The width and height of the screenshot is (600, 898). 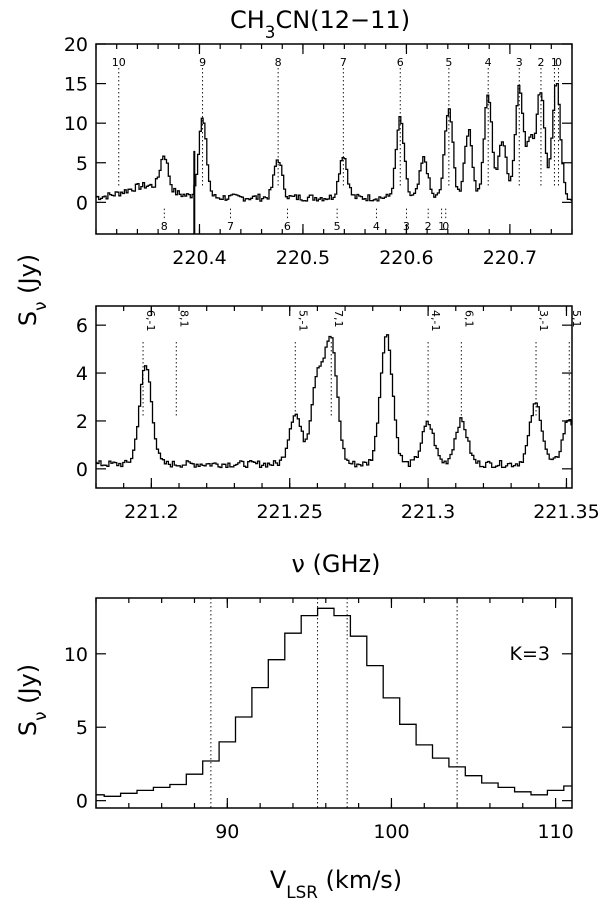 What do you see at coordinates (519, 62) in the screenshot?
I see `marker-label-upper: 3` at bounding box center [519, 62].